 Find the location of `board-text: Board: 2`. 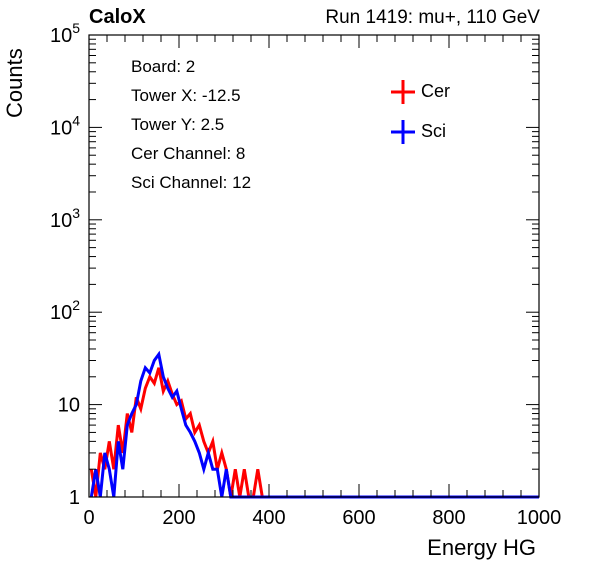

board-text: Board: 2 is located at coordinates (163, 66).